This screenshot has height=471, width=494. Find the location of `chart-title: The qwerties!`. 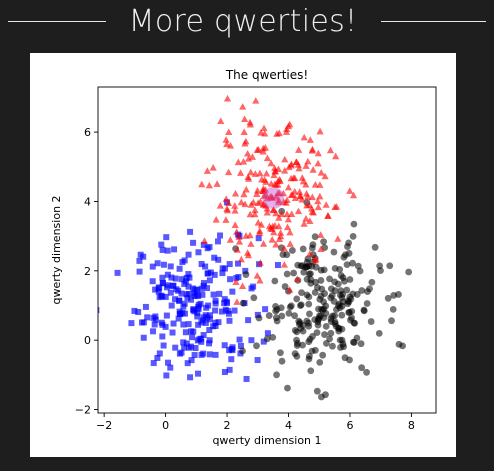

chart-title: The qwerties! is located at coordinates (266, 75).